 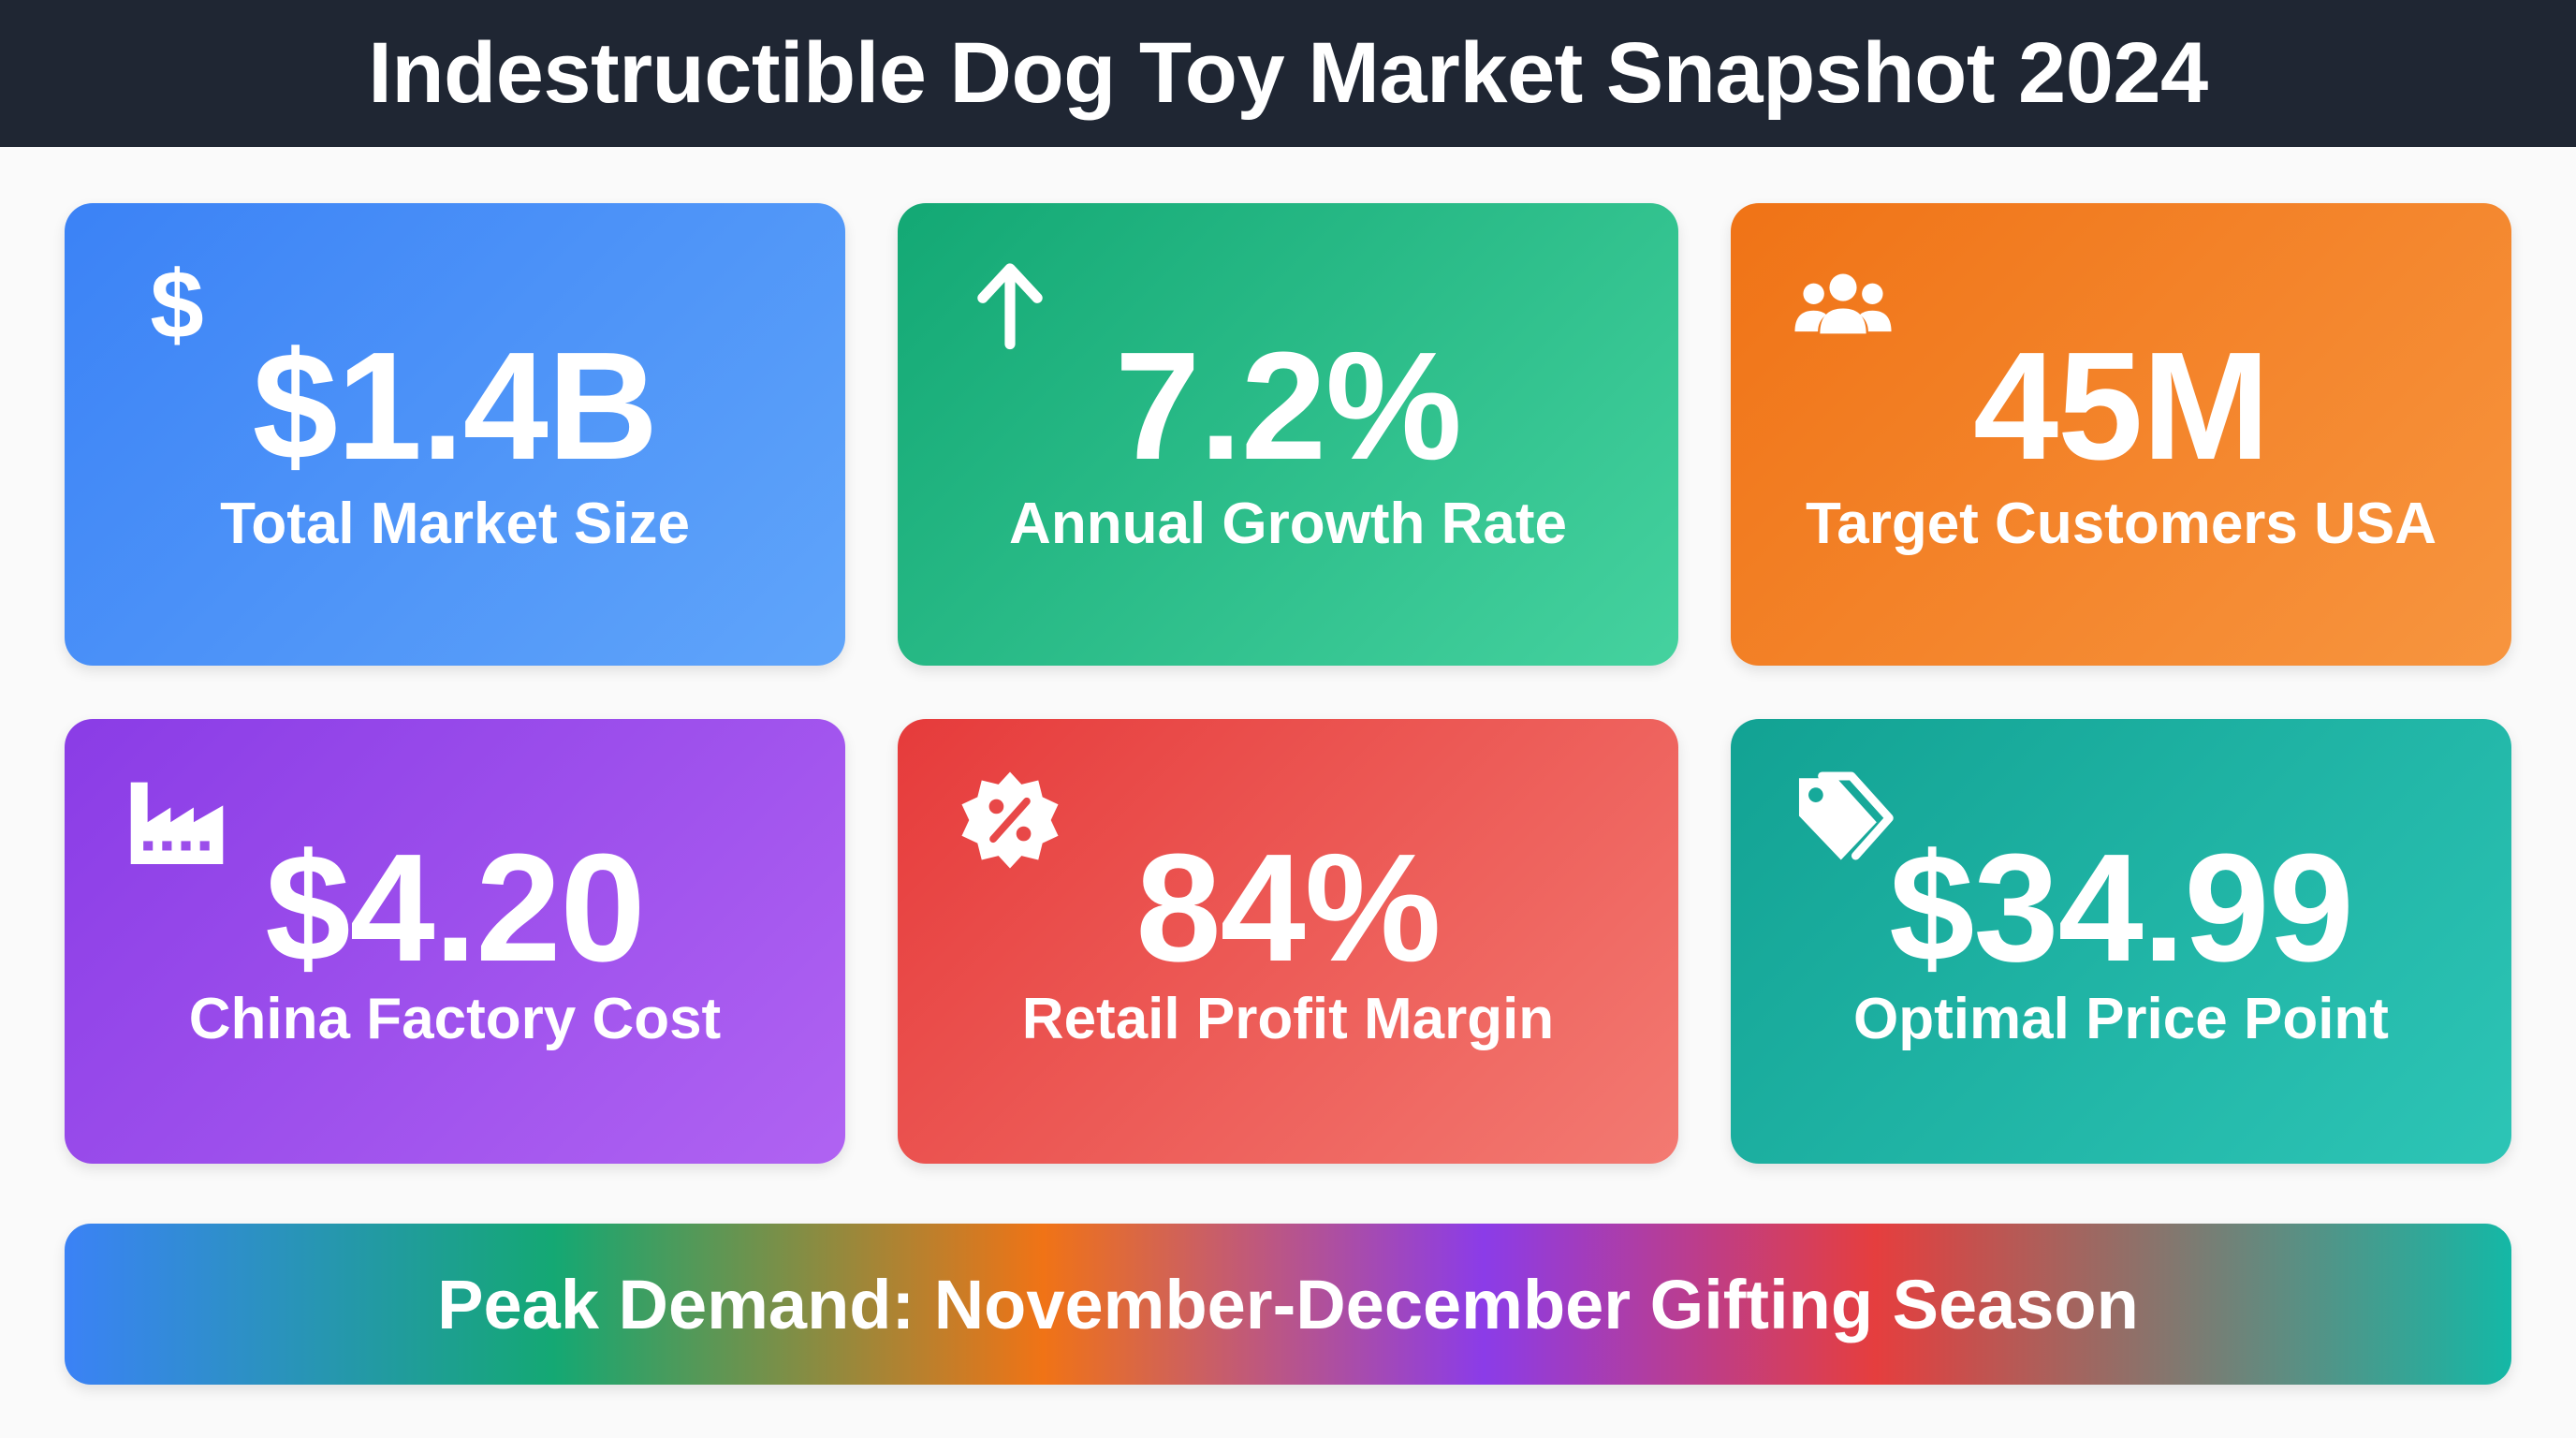 What do you see at coordinates (455, 1019) in the screenshot?
I see `kpi-label: China Factory Cost` at bounding box center [455, 1019].